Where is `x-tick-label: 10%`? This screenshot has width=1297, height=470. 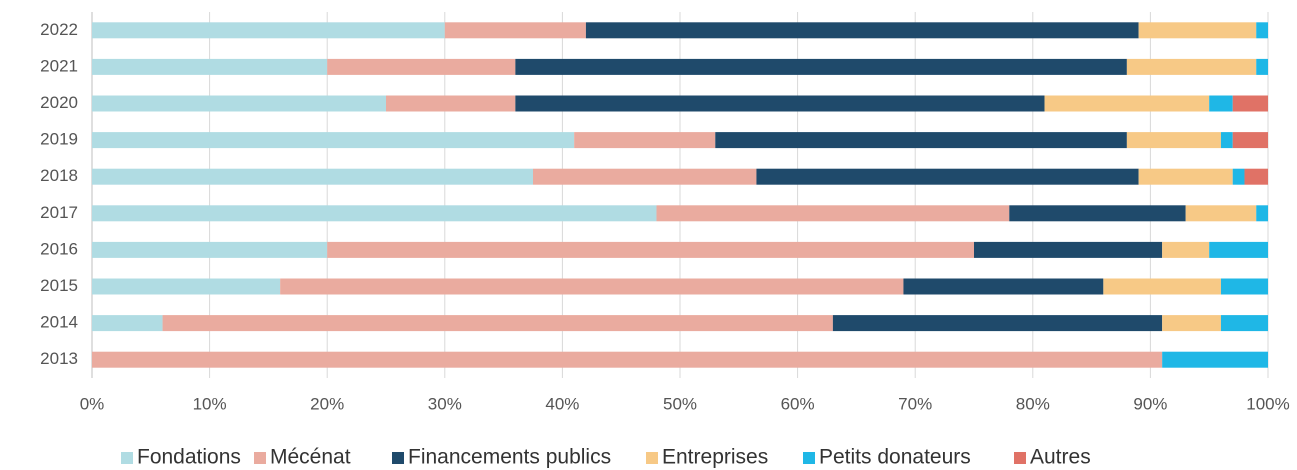
x-tick-label: 10% is located at coordinates (210, 403).